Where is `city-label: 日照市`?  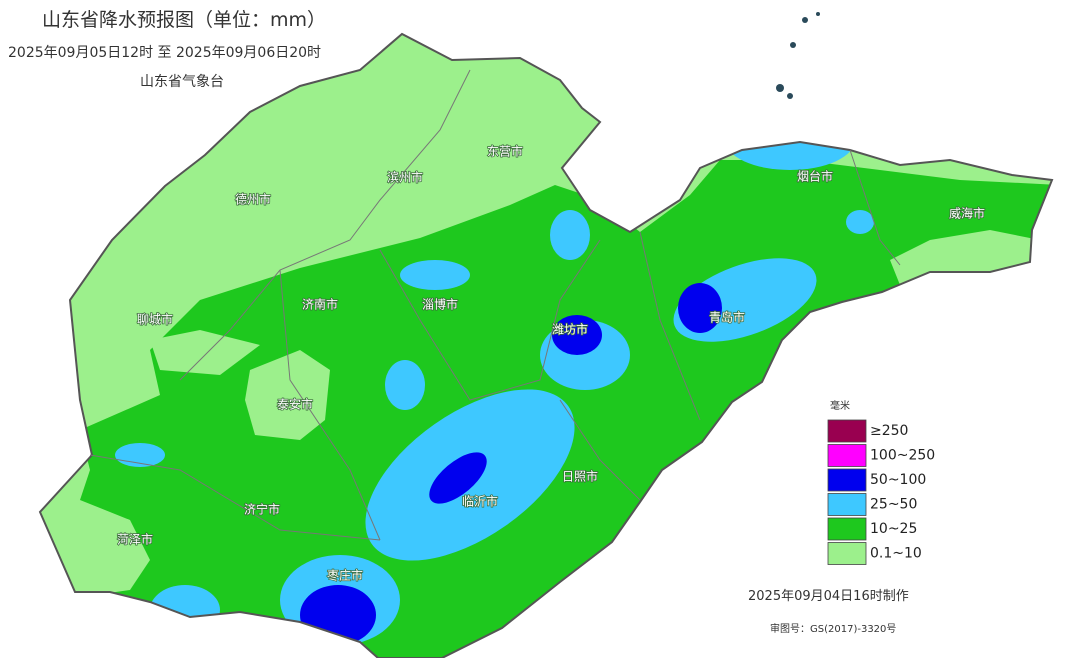 city-label: 日照市 is located at coordinates (580, 476).